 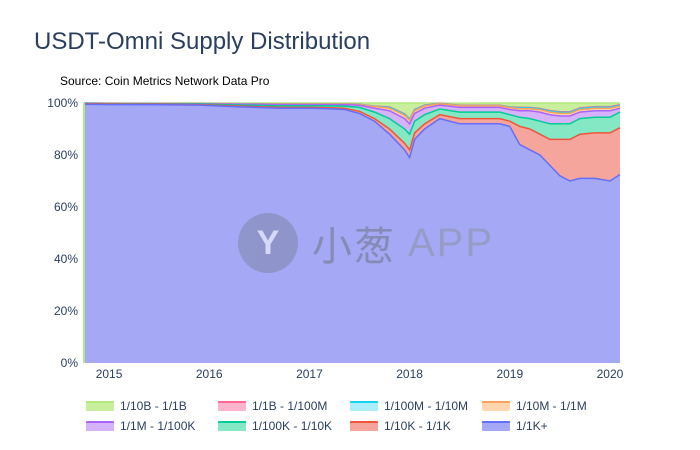 I want to click on line-1-1k, so click(x=352, y=142).